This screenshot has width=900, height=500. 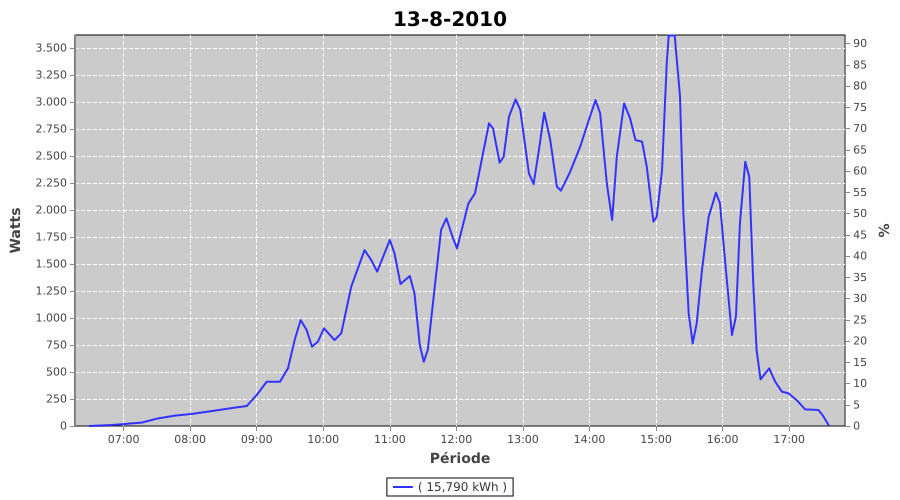 What do you see at coordinates (450, 19) in the screenshot?
I see `chart-title: 13-8-2010` at bounding box center [450, 19].